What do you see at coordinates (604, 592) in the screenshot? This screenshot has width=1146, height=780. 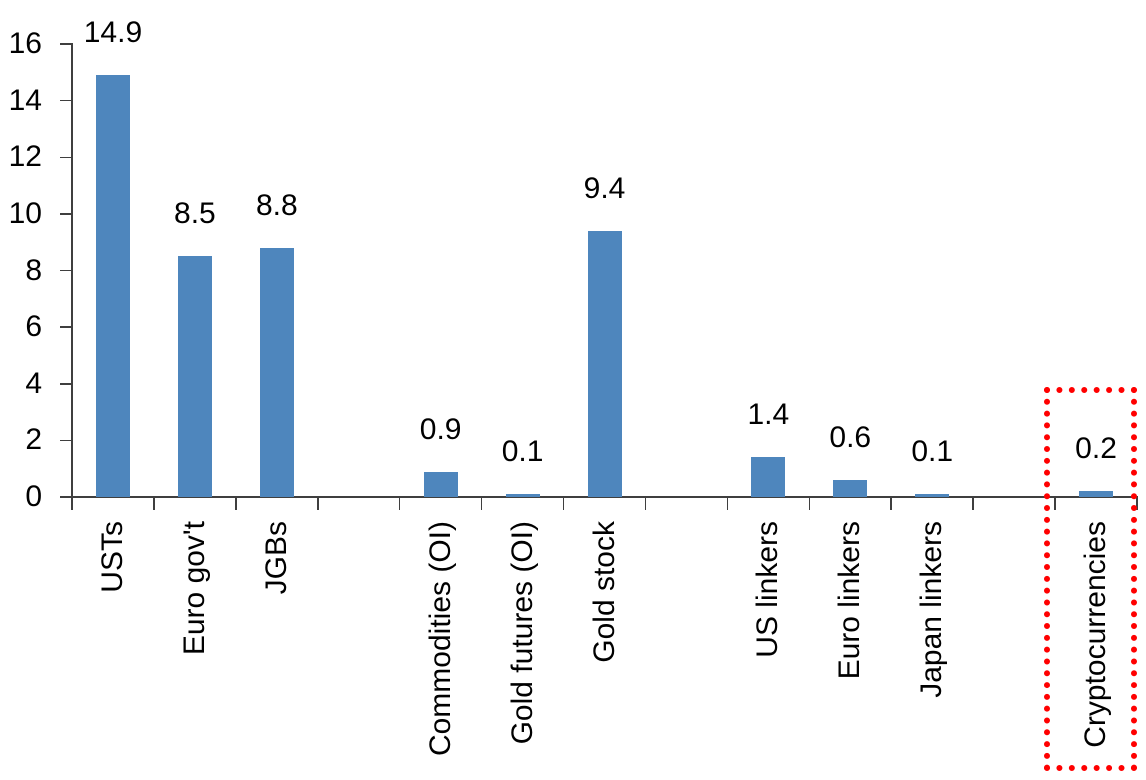 I see `x-axis-category-label: Gold stock` at bounding box center [604, 592].